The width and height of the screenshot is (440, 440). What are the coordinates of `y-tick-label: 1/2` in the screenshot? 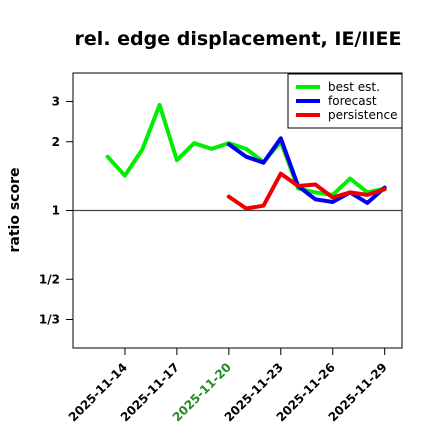 It's located at (49, 279).